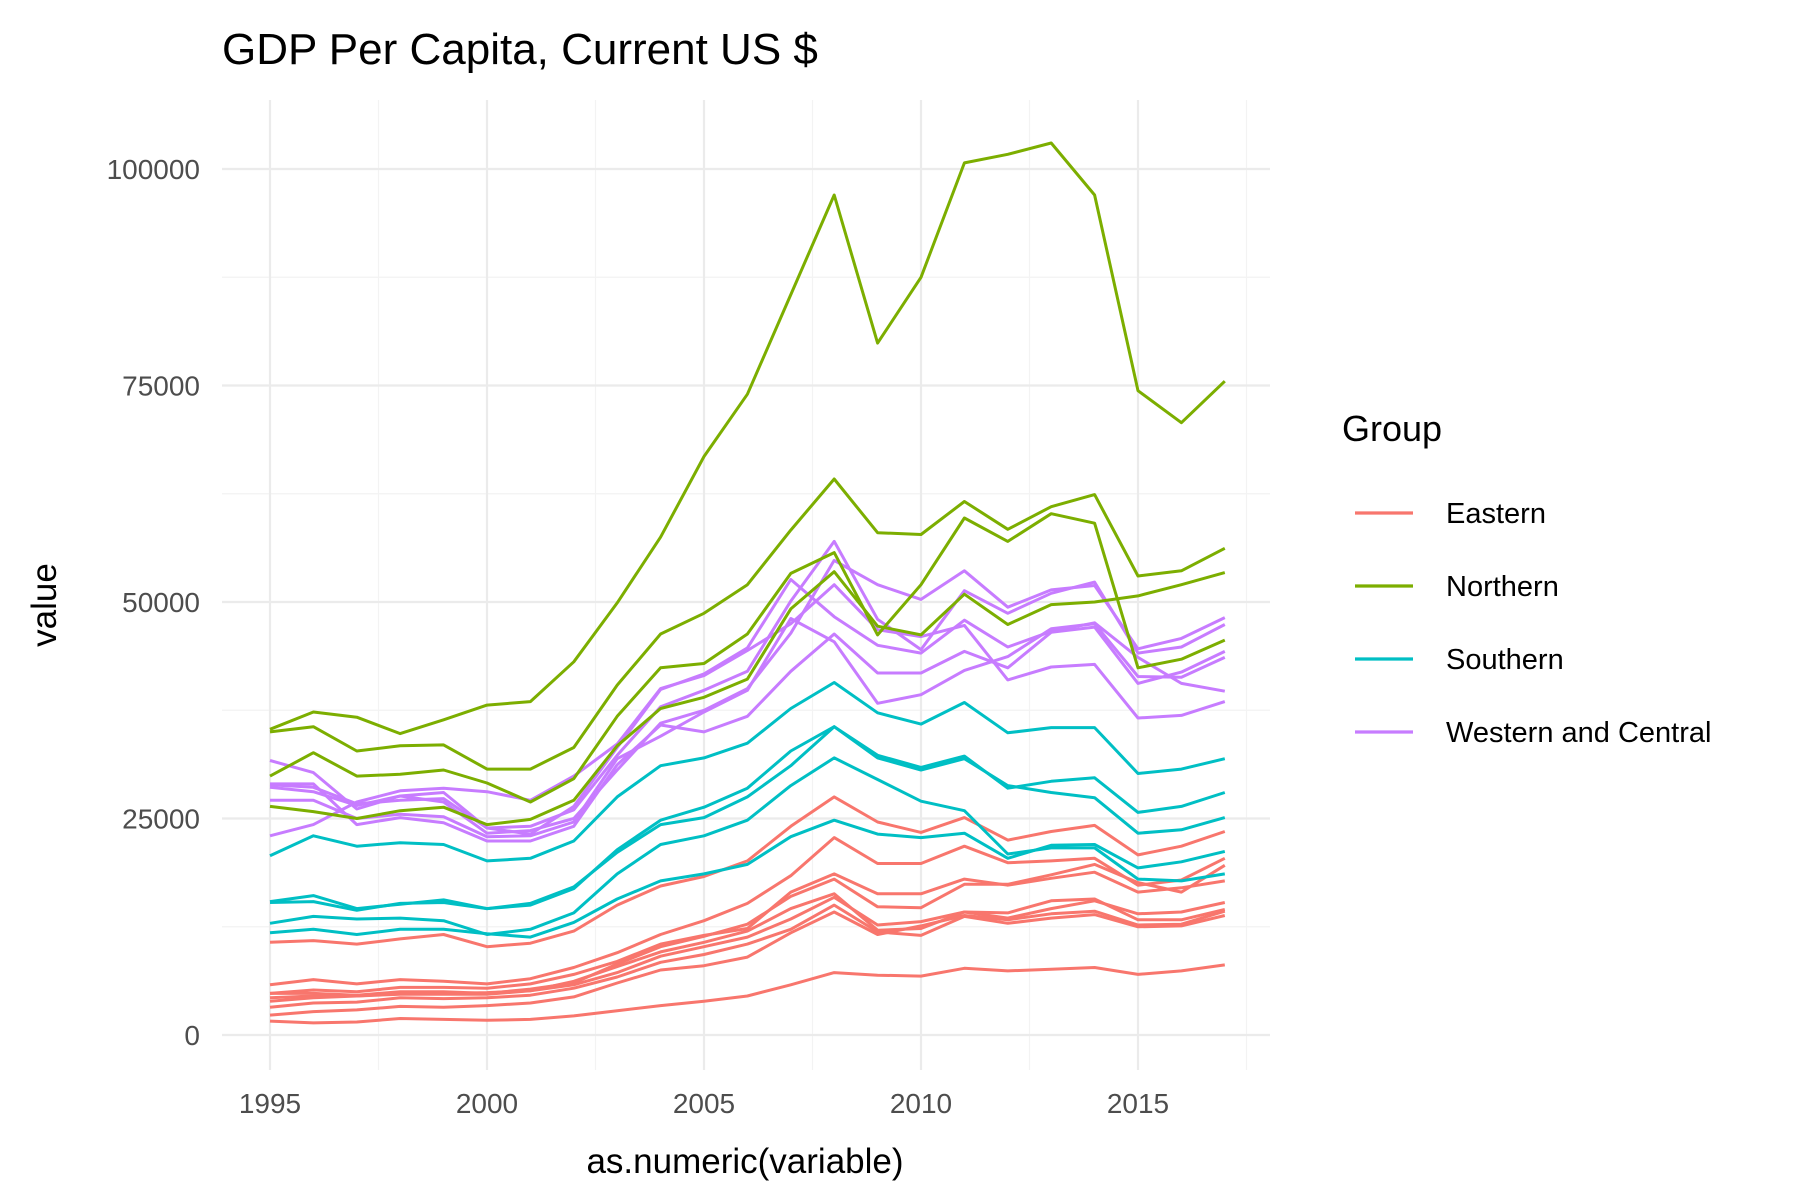  I want to click on y-tick-label: 75000, so click(161, 386).